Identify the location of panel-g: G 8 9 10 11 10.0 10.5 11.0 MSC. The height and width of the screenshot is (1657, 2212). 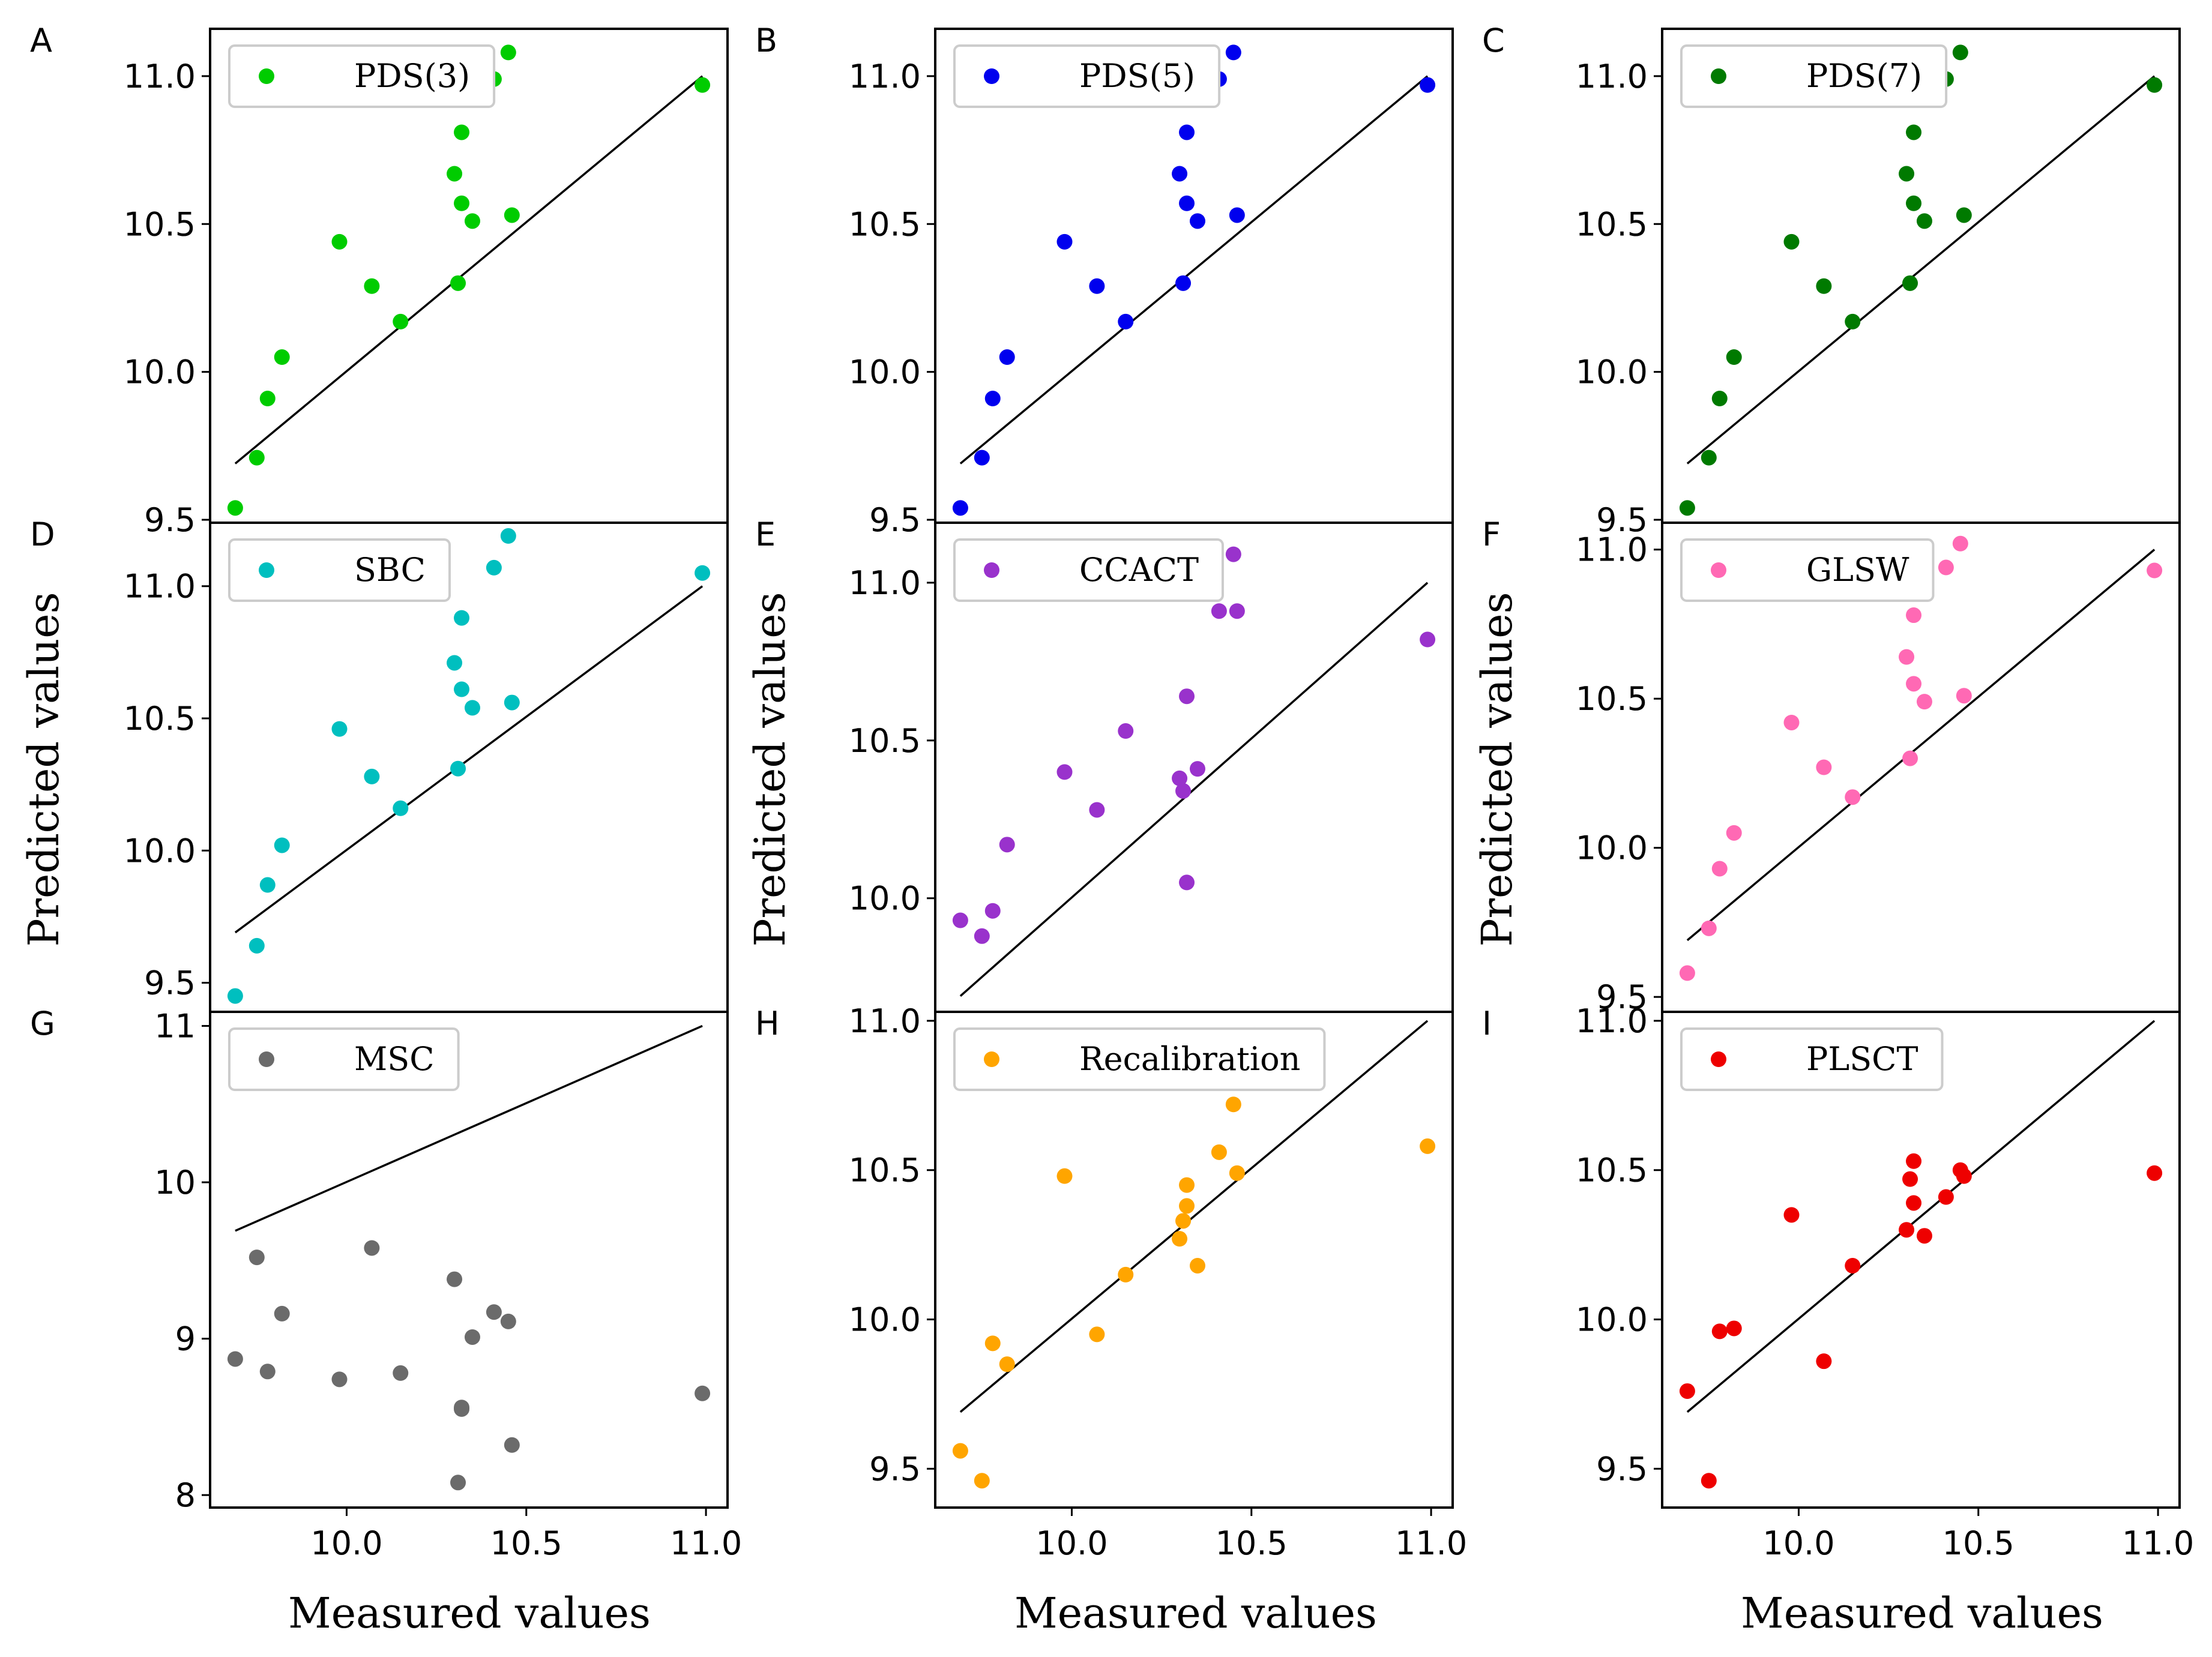
(386, 1283).